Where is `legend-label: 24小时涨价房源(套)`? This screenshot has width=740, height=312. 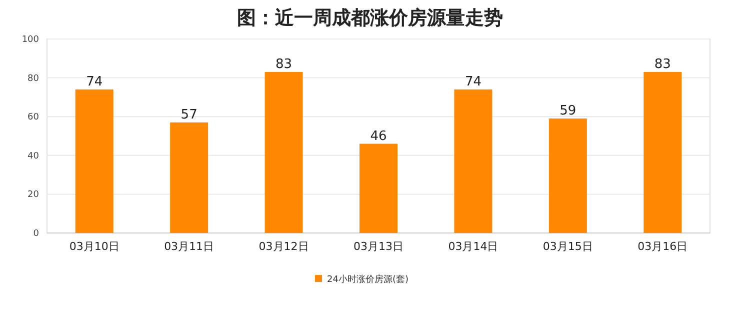
legend-label: 24小时涨价房源(套) is located at coordinates (367, 279).